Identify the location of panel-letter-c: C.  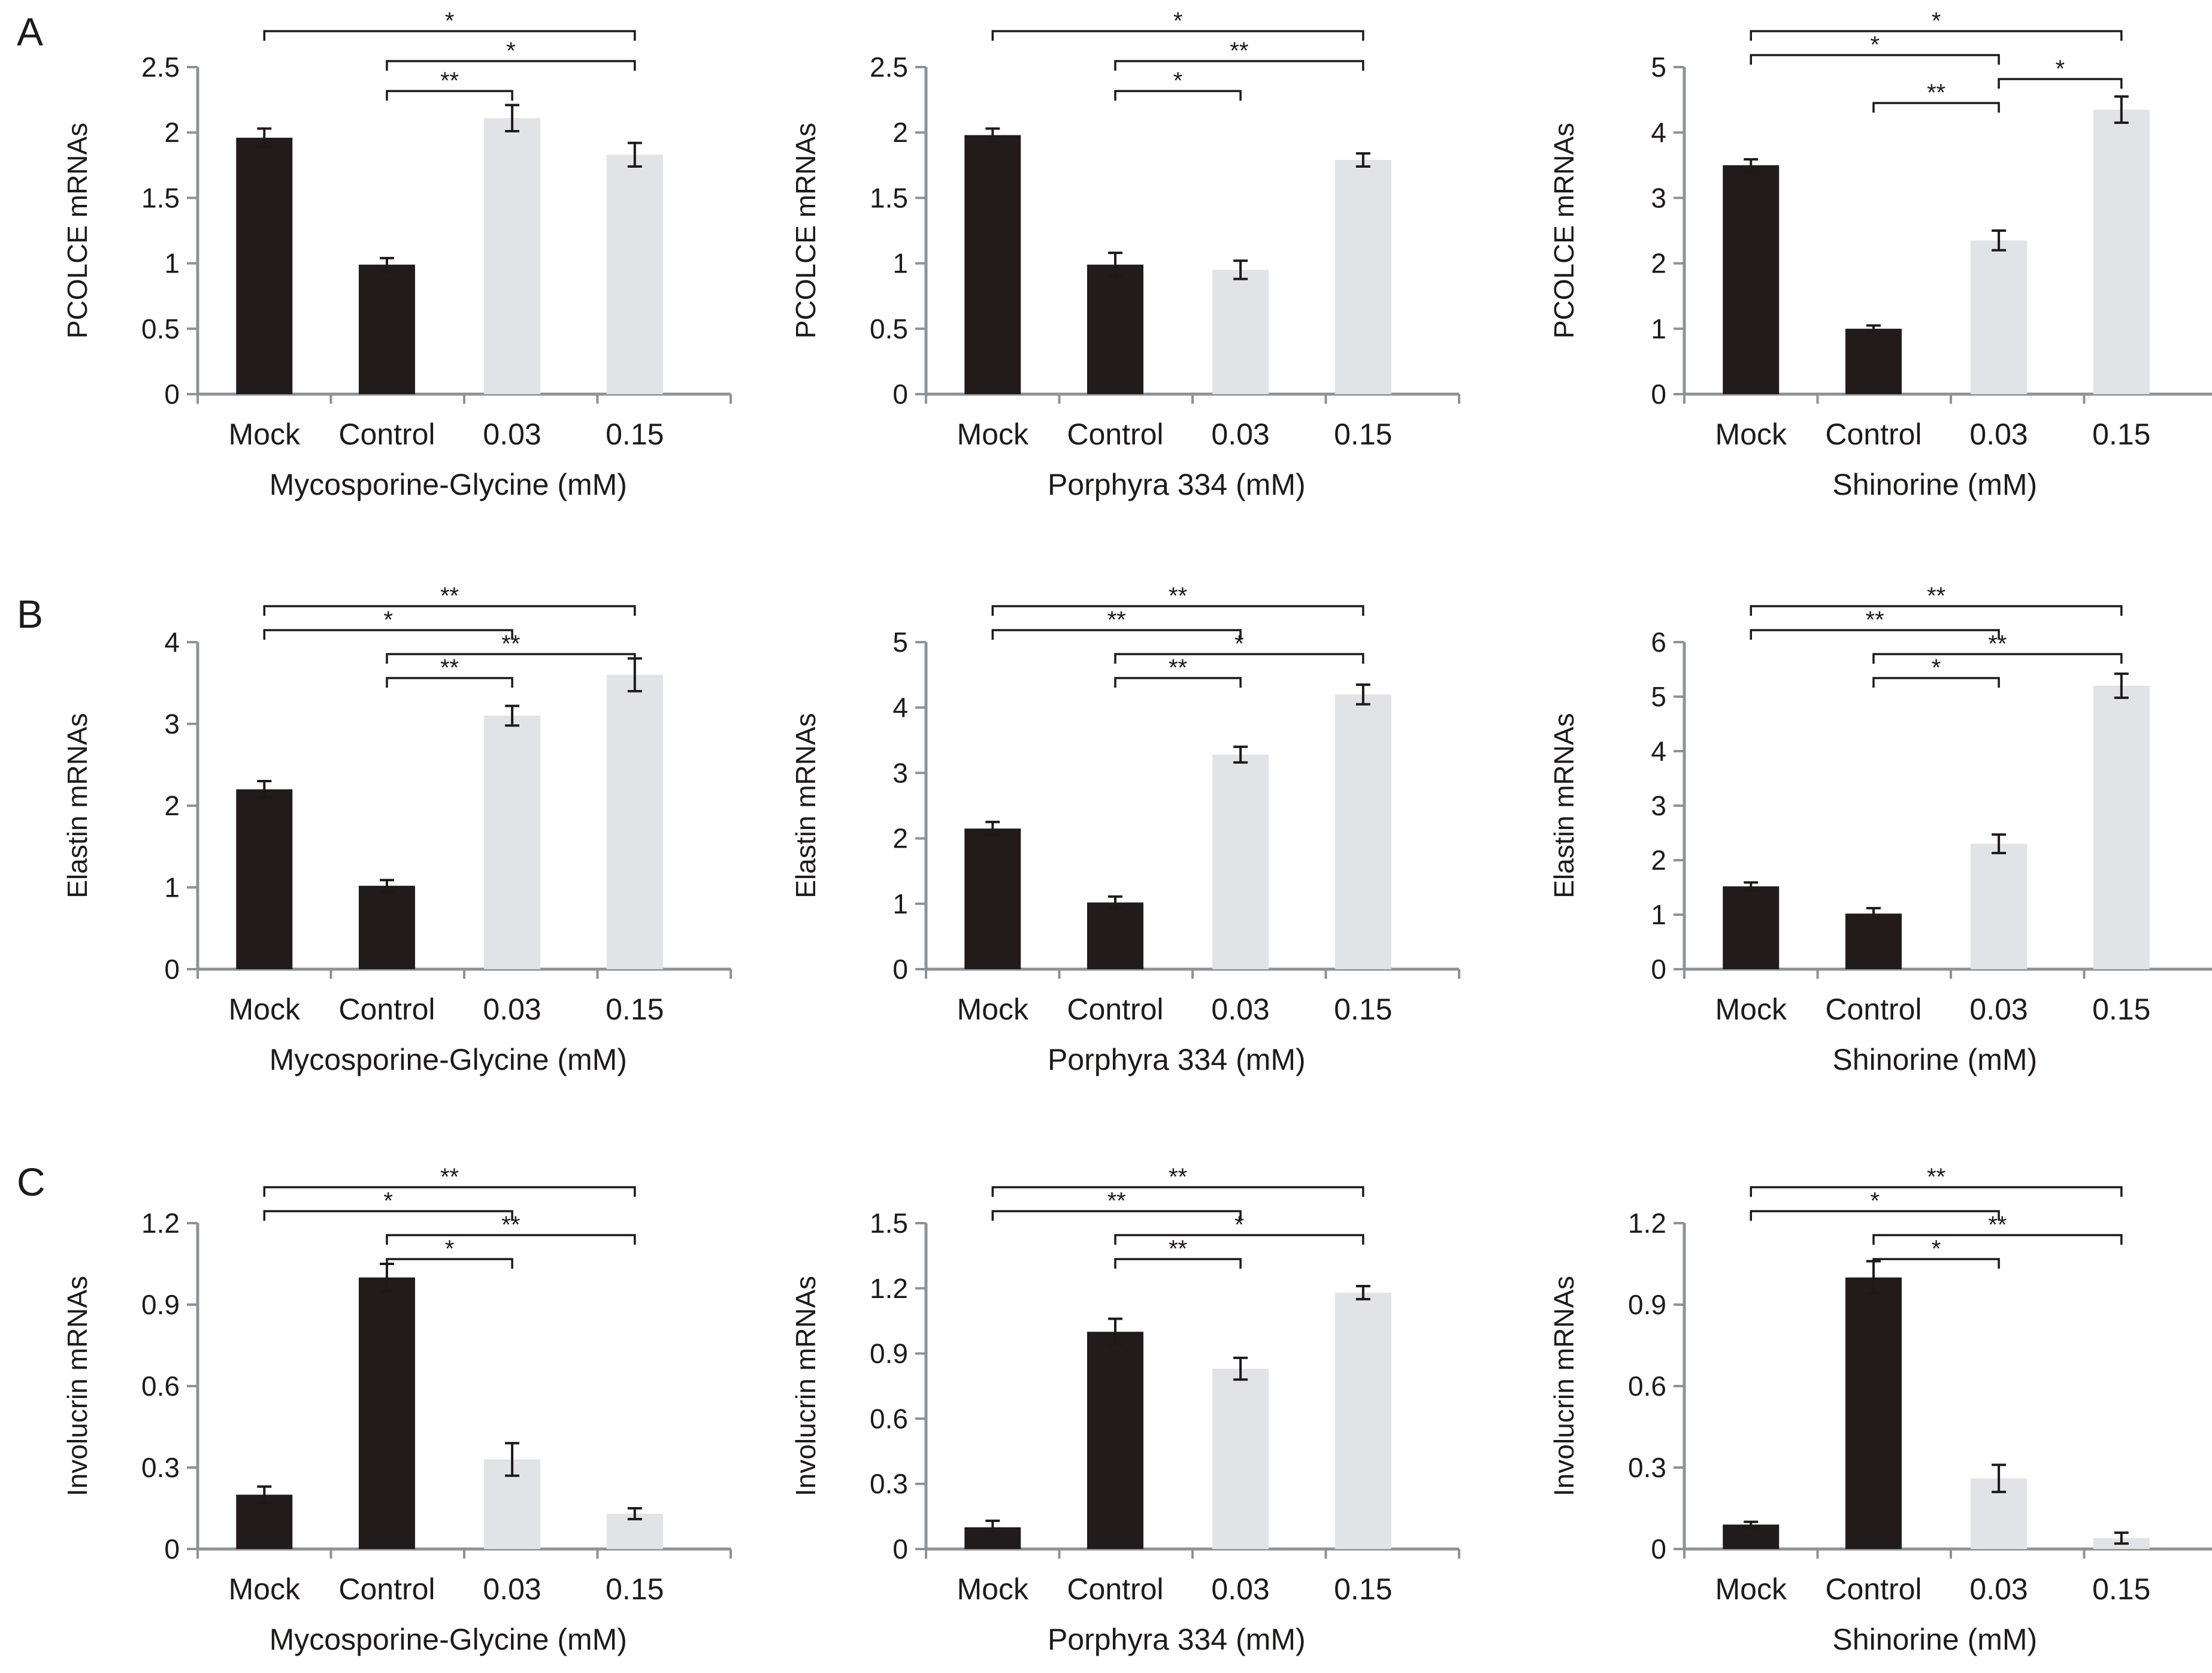
(31, 1182).